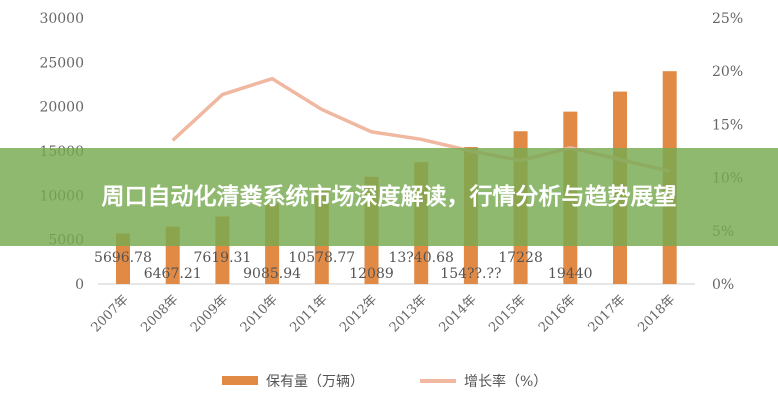 The image size is (778, 400). Describe the element at coordinates (173, 274) in the screenshot. I see `data-label: 6467.21` at that location.